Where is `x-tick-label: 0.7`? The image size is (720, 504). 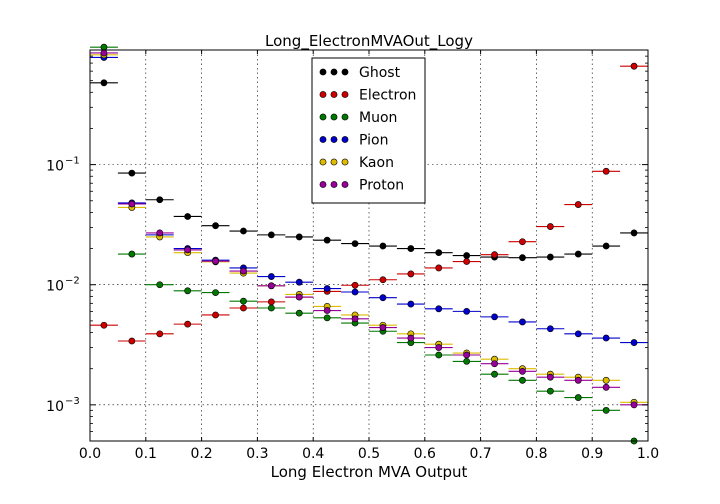
x-tick-label: 0.7 is located at coordinates (480, 454).